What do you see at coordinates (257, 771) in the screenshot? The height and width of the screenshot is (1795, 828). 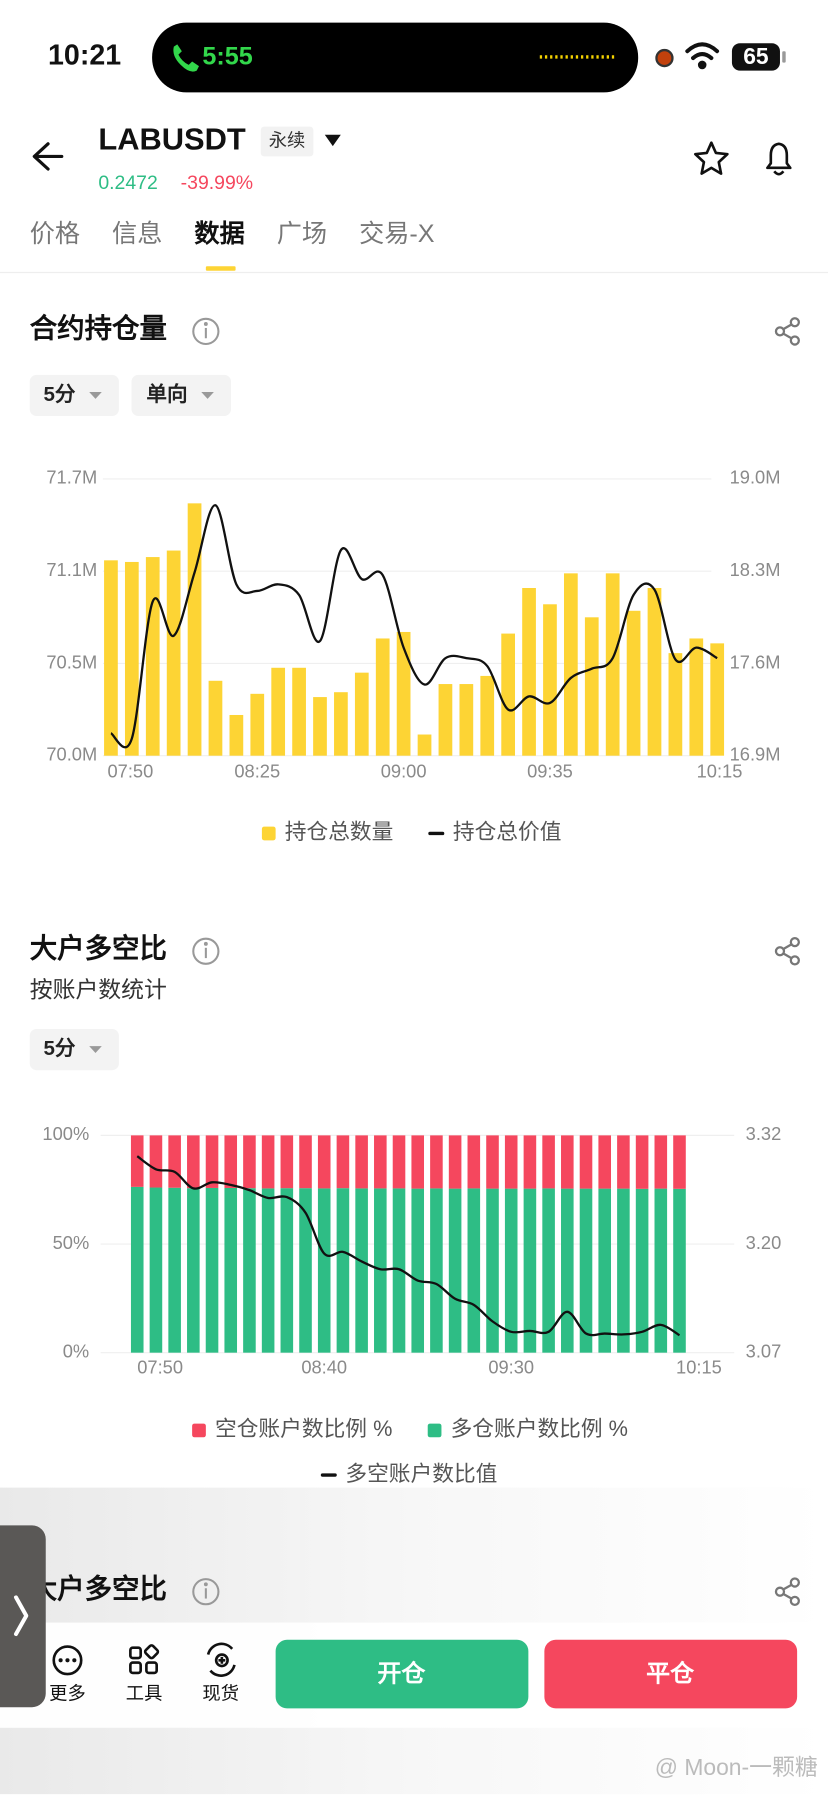 I see `x-tick-label: 08:25` at bounding box center [257, 771].